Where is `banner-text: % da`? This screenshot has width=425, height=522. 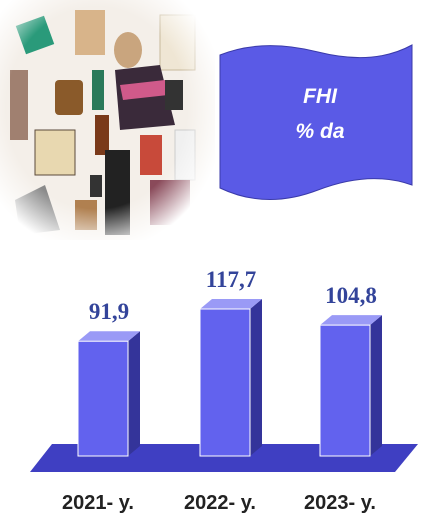 banner-text: % da is located at coordinates (319, 131).